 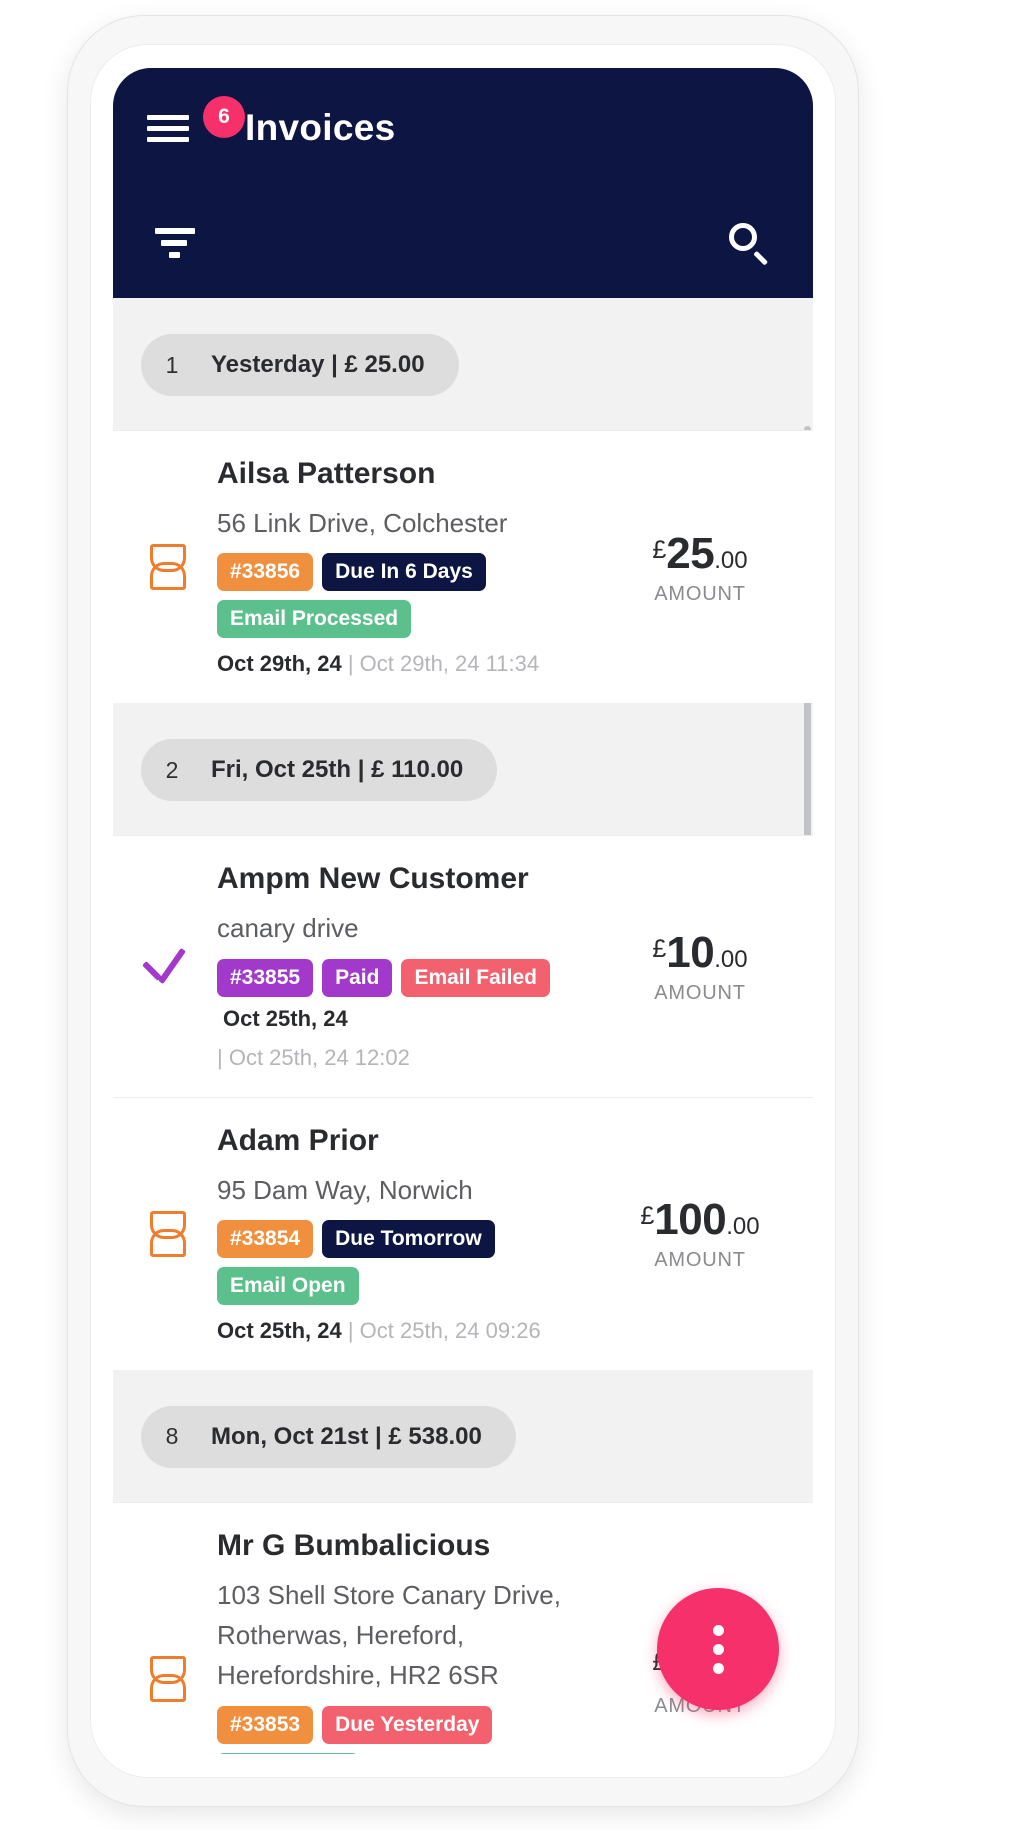 What do you see at coordinates (346, 1436) in the screenshot?
I see `group-label: Mon, Oct 21st | £ 538.00` at bounding box center [346, 1436].